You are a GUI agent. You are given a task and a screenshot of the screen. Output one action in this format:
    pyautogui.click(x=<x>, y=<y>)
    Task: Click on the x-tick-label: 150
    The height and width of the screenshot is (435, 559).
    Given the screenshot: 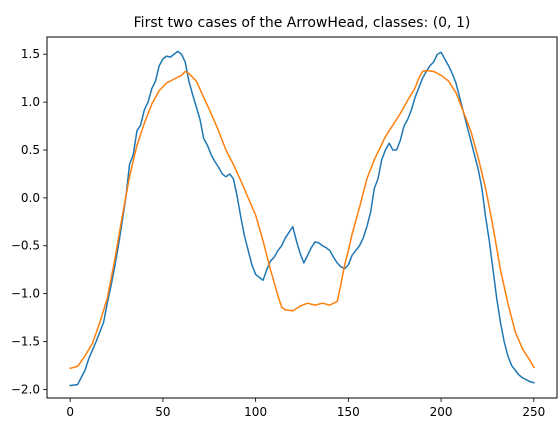 What is the action you would take?
    pyautogui.click(x=348, y=412)
    